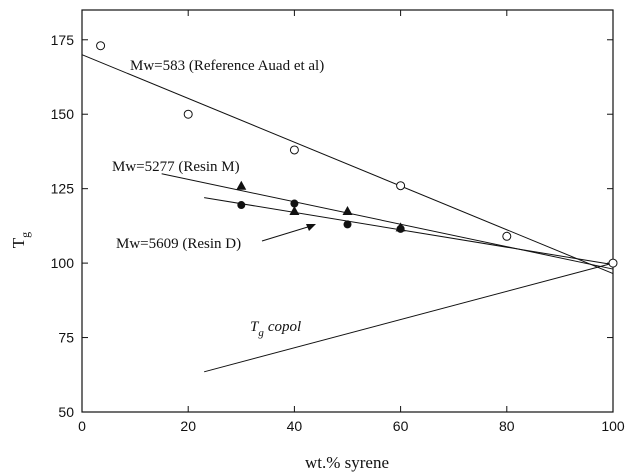 This screenshot has width=627, height=474. I want to click on y-tick-label: 150, so click(63, 114).